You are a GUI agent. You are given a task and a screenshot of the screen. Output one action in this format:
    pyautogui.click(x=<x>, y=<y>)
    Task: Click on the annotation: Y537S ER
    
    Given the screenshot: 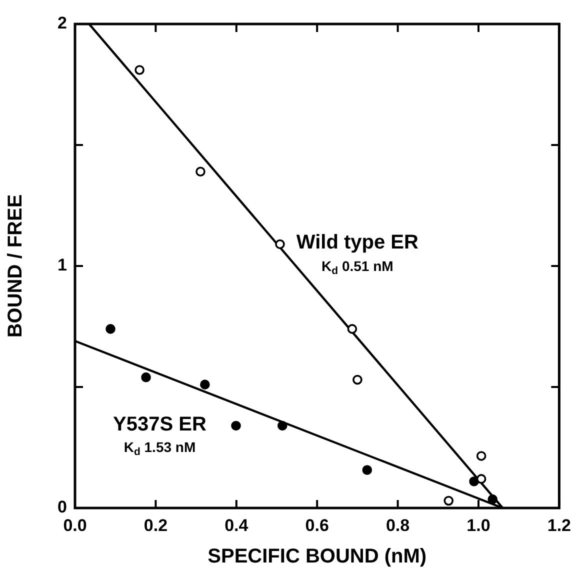 What is the action you would take?
    pyautogui.click(x=160, y=425)
    